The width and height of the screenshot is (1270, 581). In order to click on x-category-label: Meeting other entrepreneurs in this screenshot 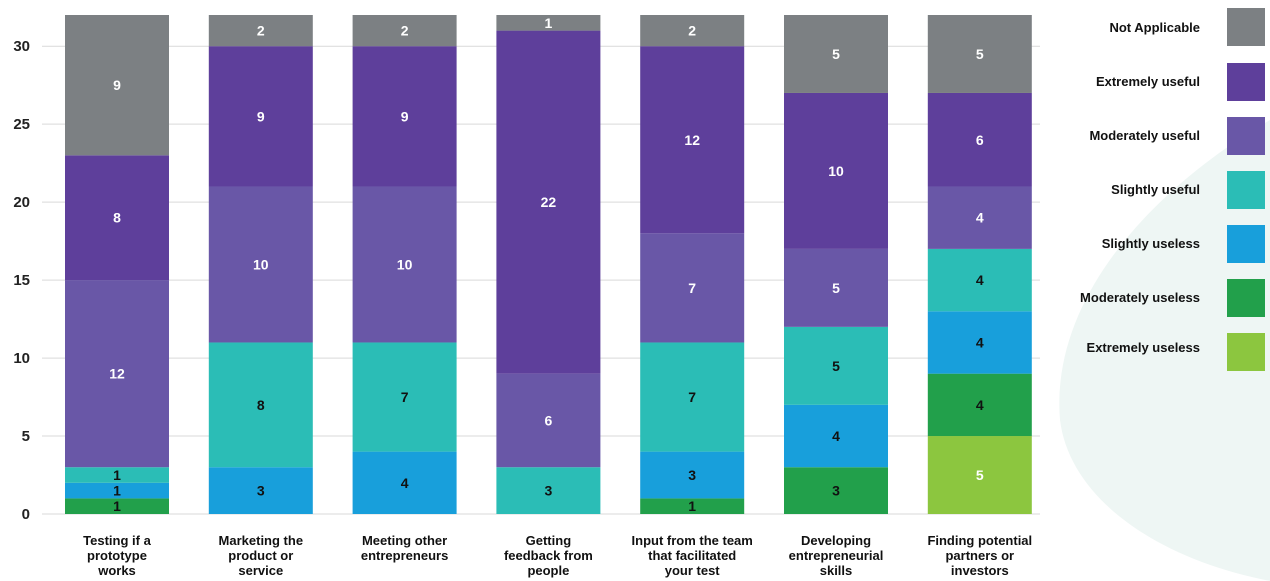, I will do `click(404, 548)`.